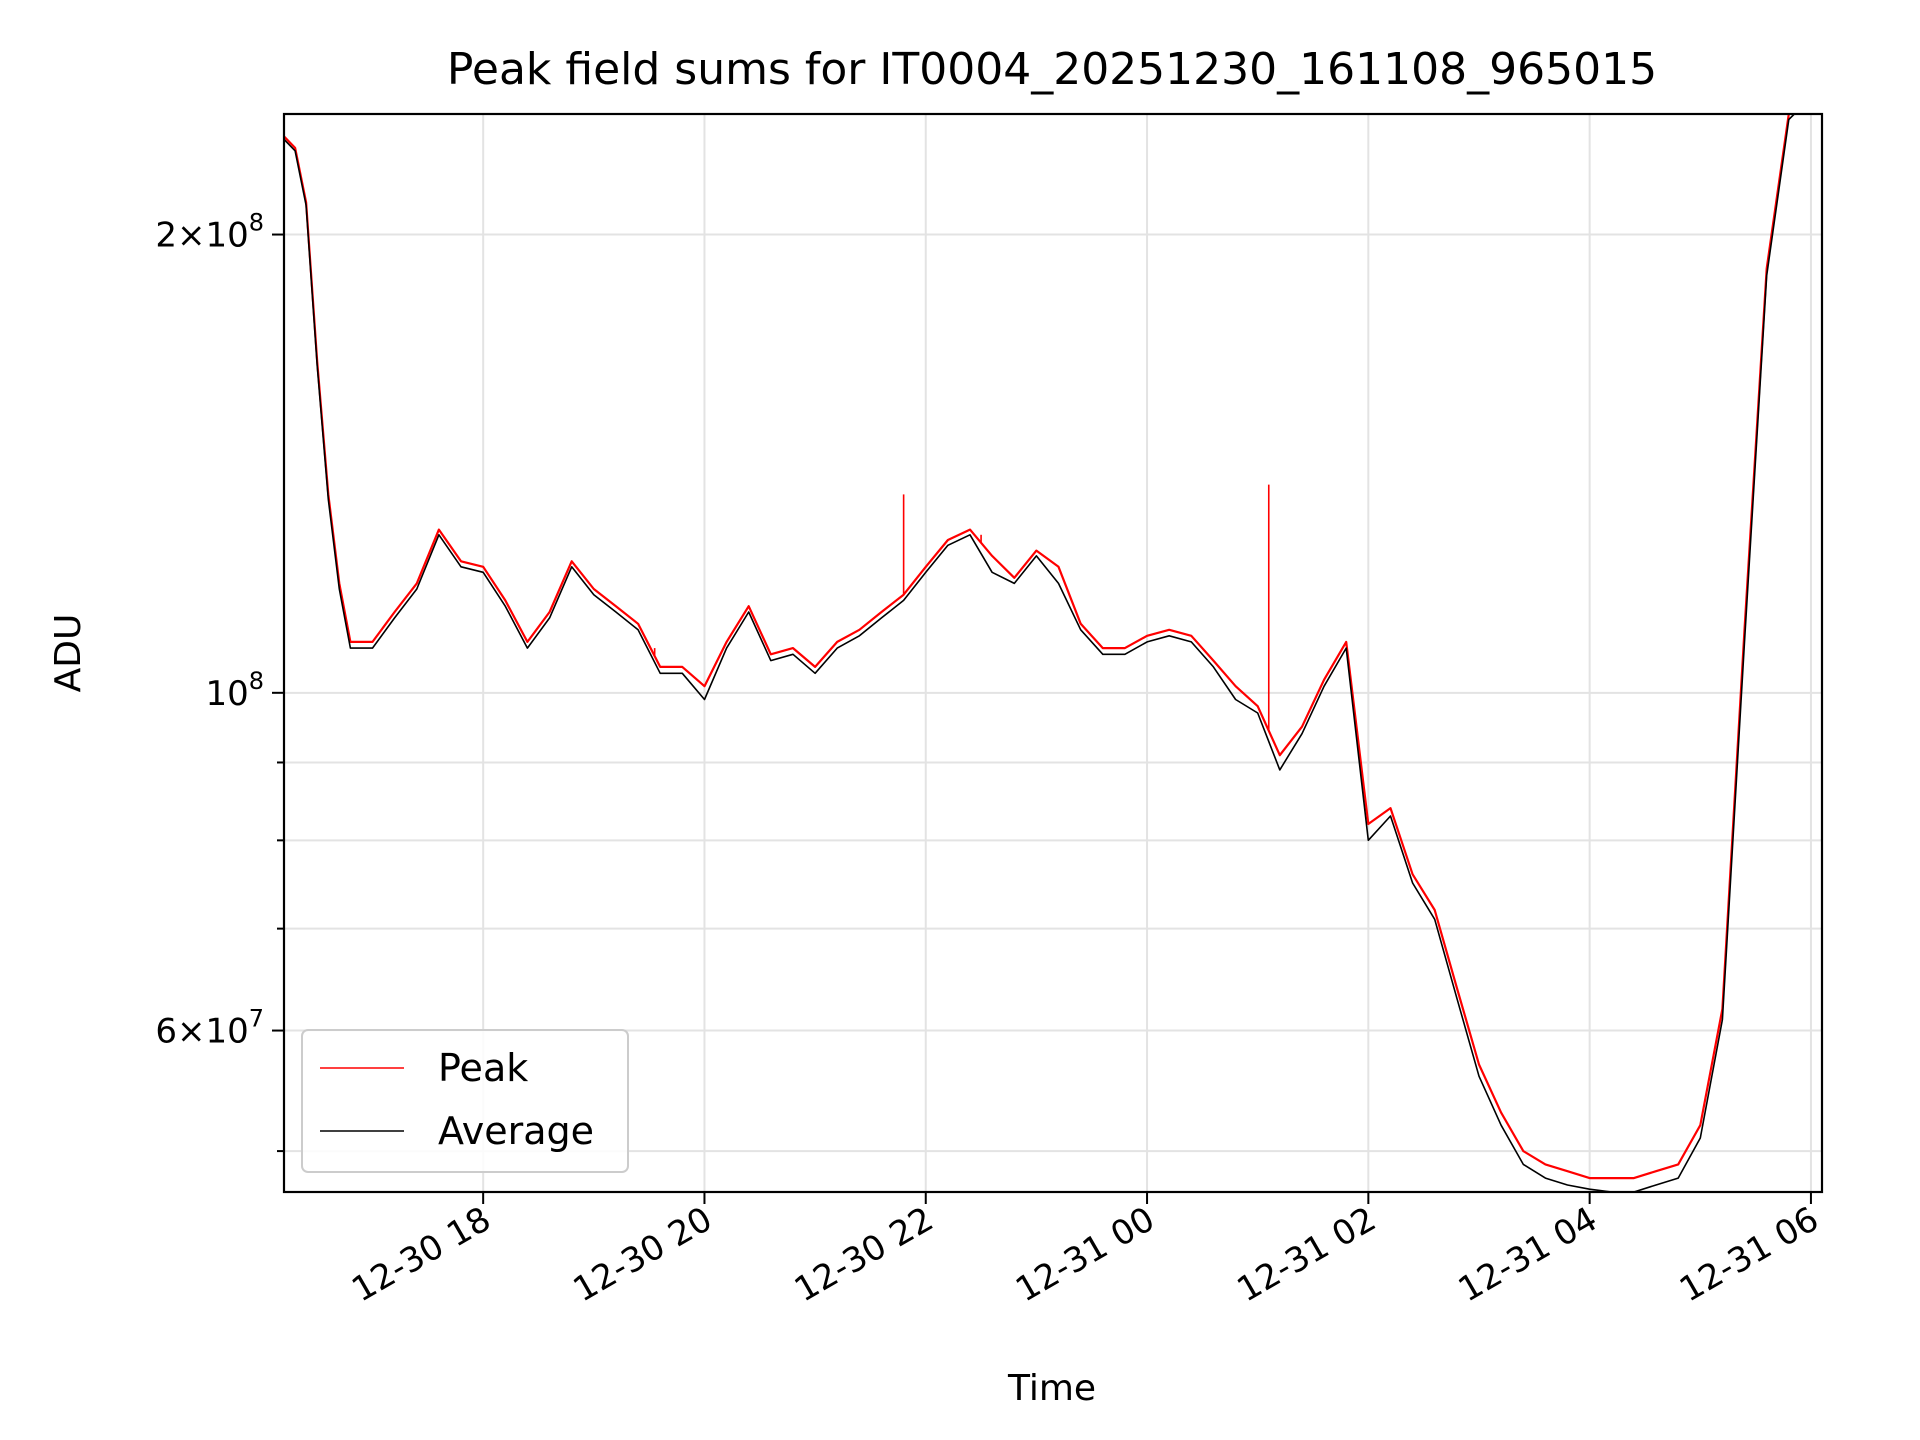 Image resolution: width=1920 pixels, height=1440 pixels. I want to click on legend-box, so click(465, 1101).